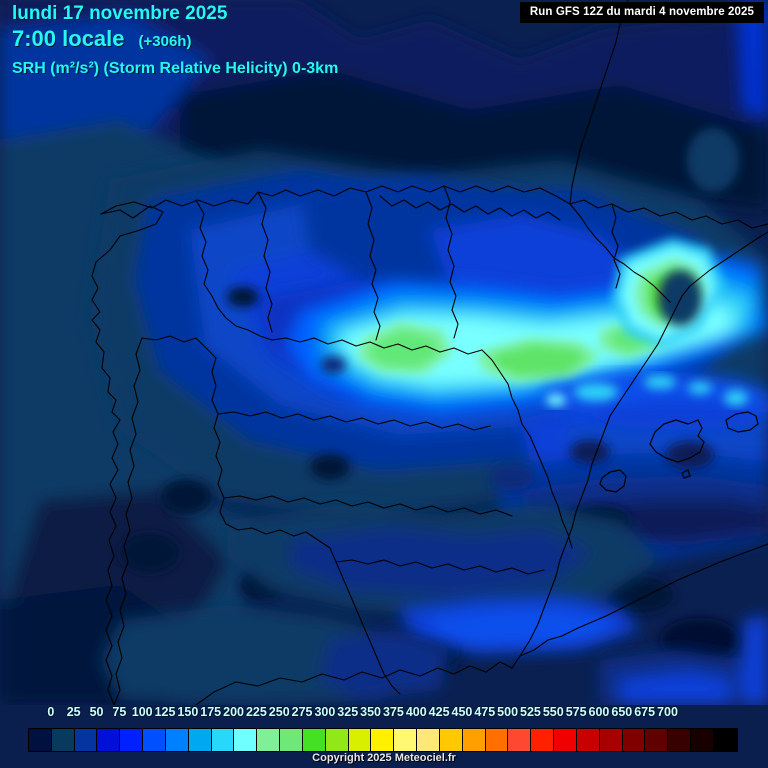 The height and width of the screenshot is (768, 768). I want to click on legend-tick-label: 175, so click(211, 712).